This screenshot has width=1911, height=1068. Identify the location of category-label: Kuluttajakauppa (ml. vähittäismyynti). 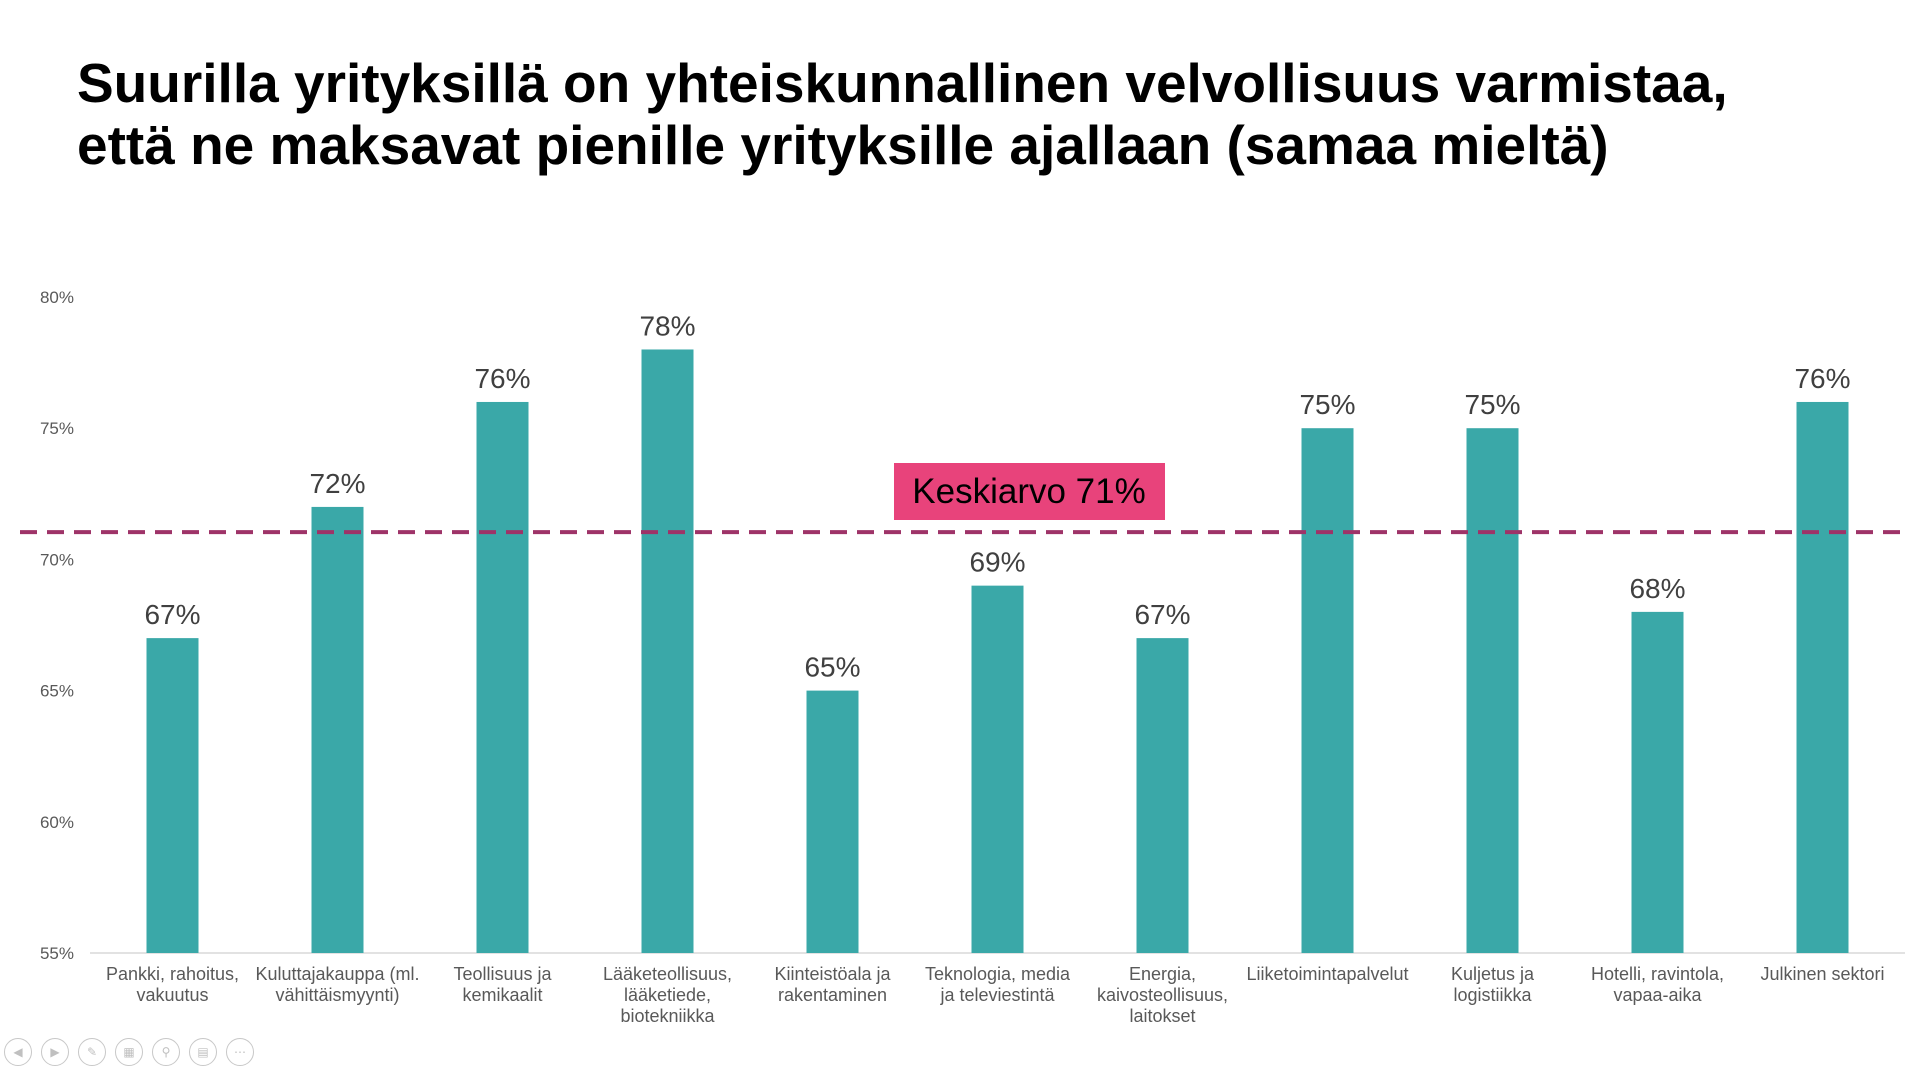
(337, 984).